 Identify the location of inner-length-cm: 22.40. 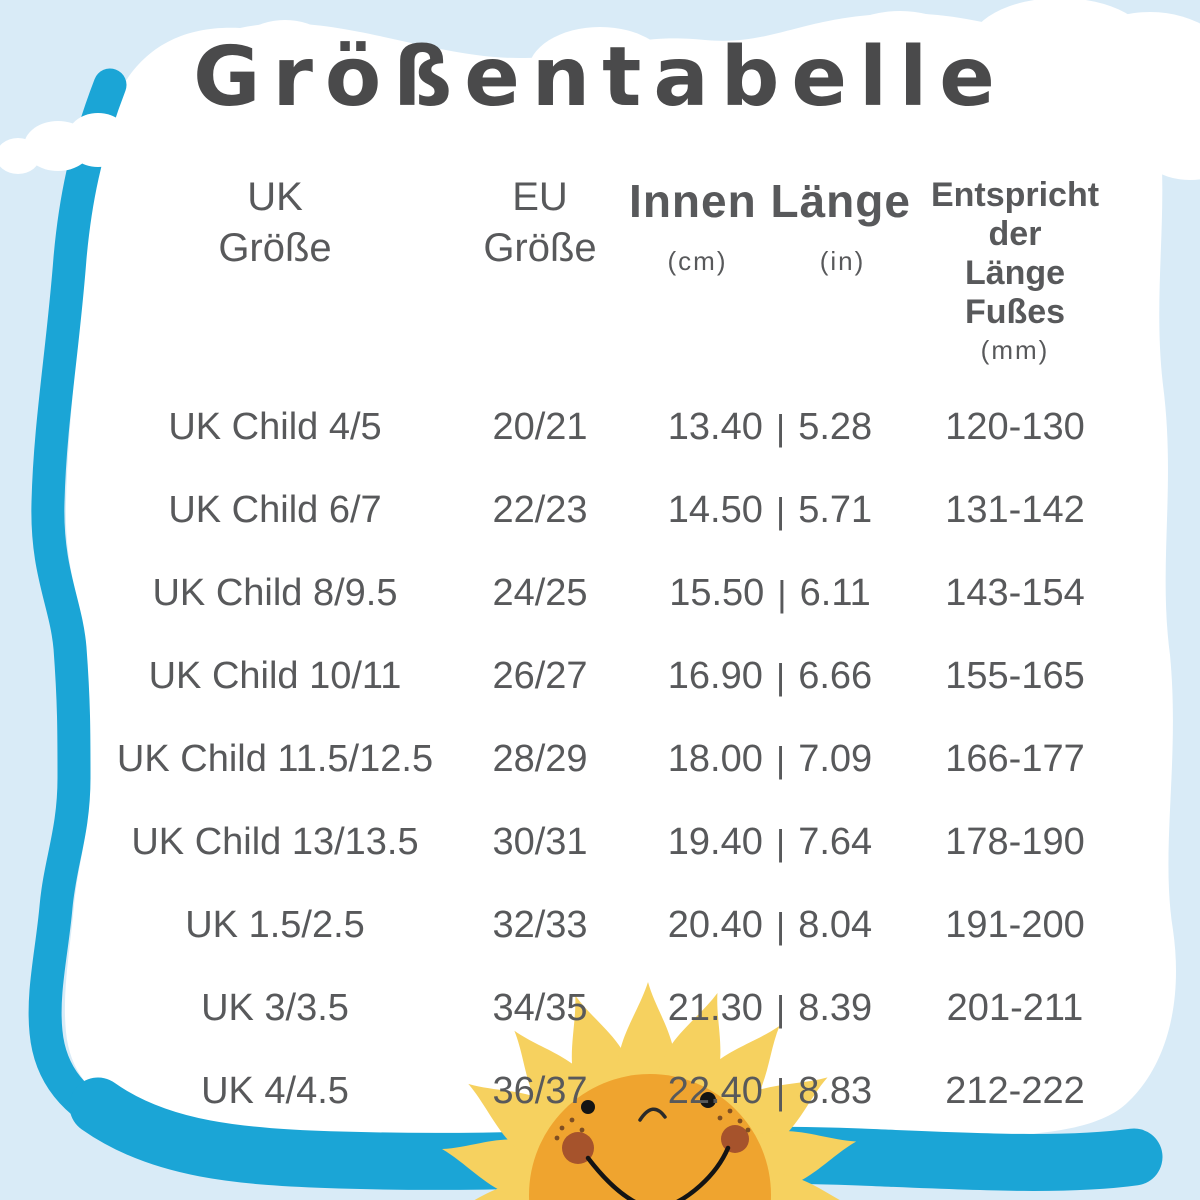
(715, 1091).